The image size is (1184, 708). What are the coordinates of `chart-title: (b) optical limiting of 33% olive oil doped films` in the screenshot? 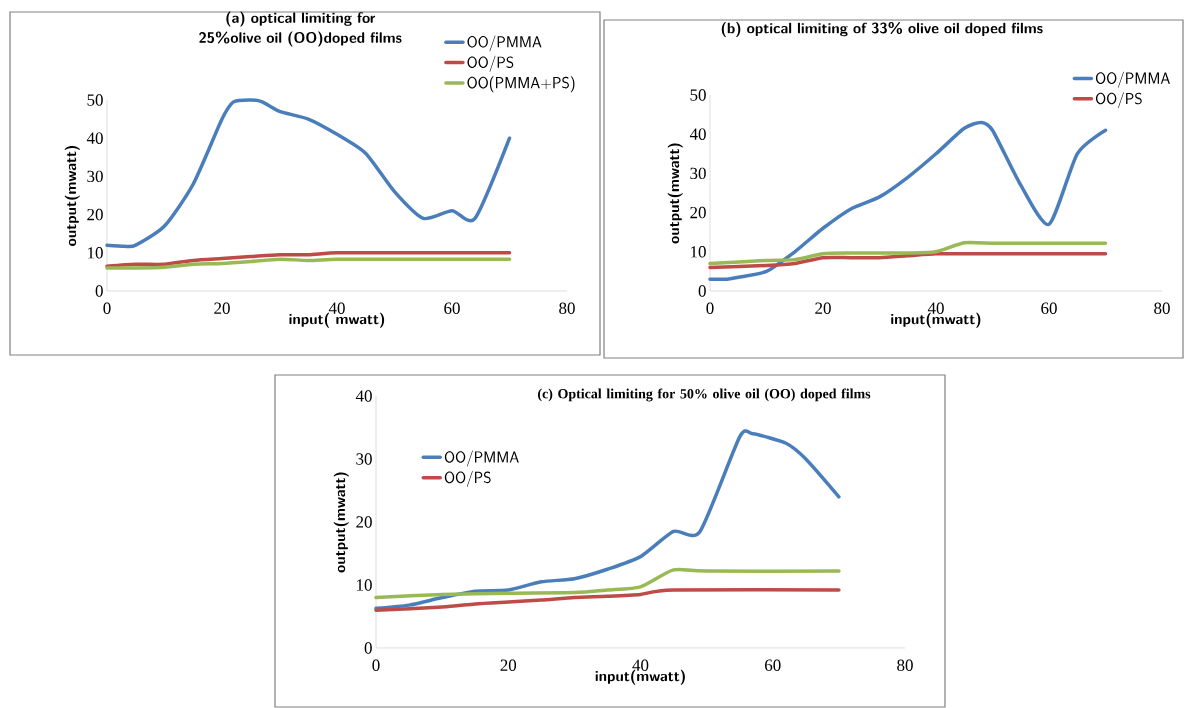 It's located at (882, 29).